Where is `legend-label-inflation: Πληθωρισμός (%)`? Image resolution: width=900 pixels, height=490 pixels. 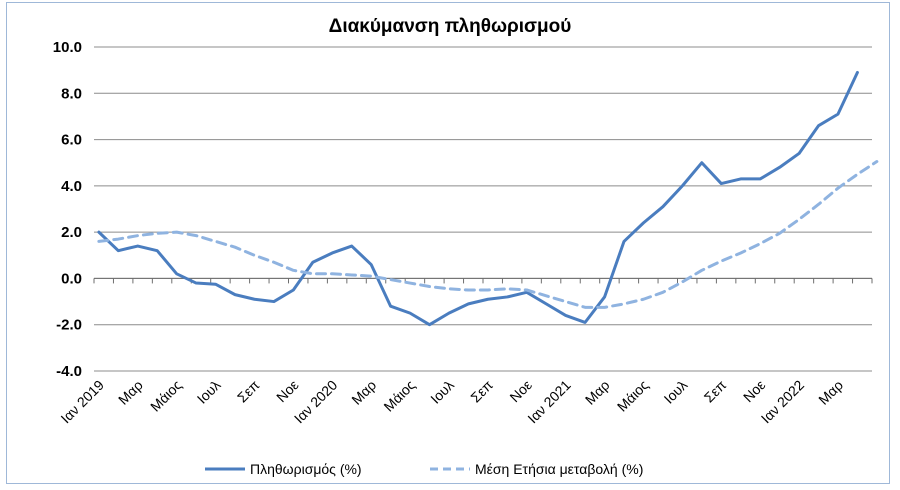
legend-label-inflation: Πληθωρισμός (%) is located at coordinates (306, 469).